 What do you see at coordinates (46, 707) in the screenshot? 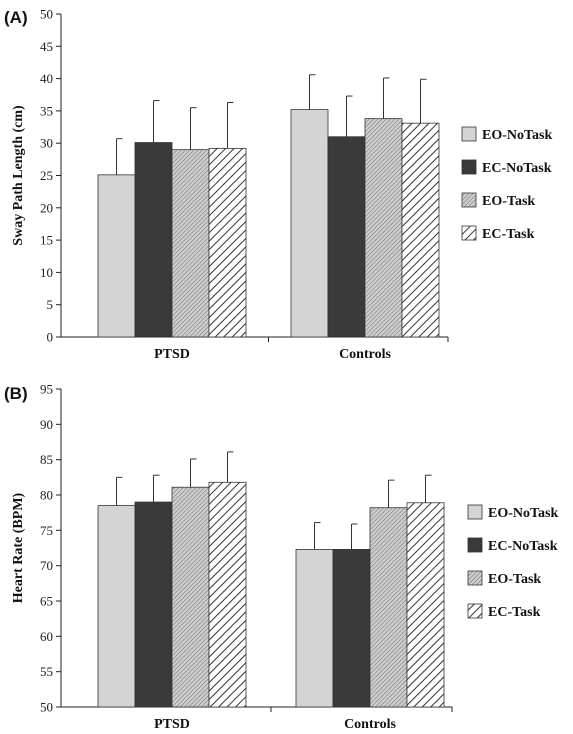
I see `chart-b-y-tick-label: 50` at bounding box center [46, 707].